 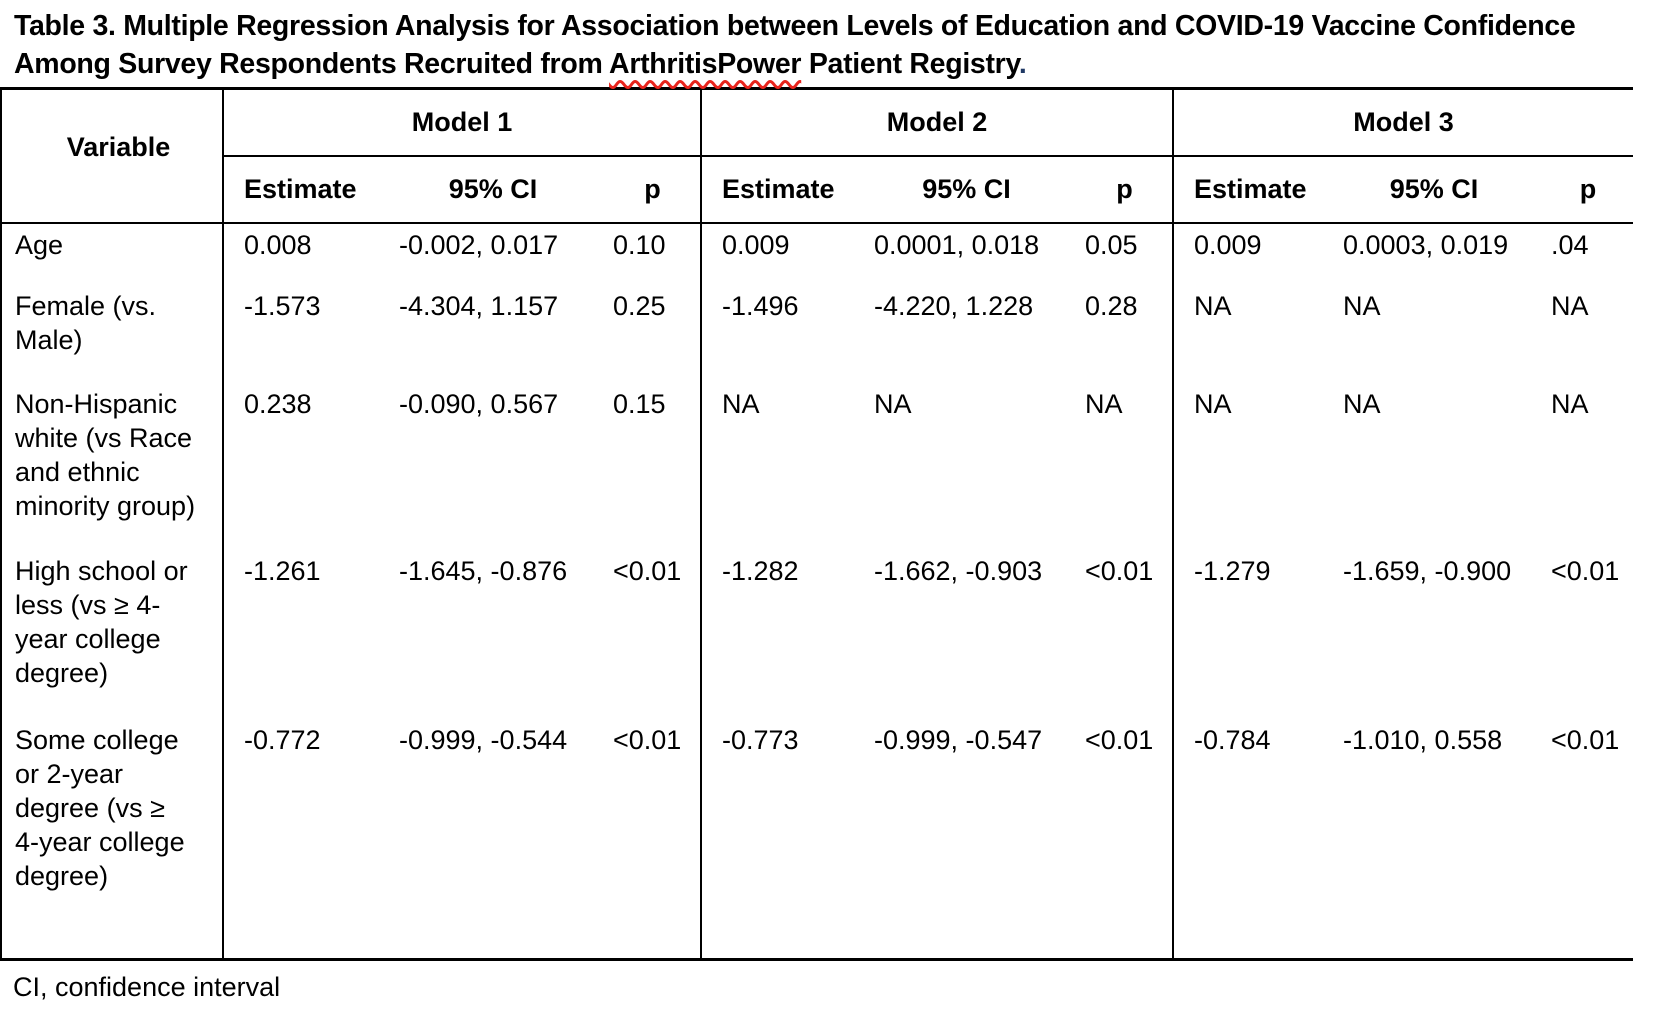 I want to click on m3-p: .04, so click(x=1570, y=244).